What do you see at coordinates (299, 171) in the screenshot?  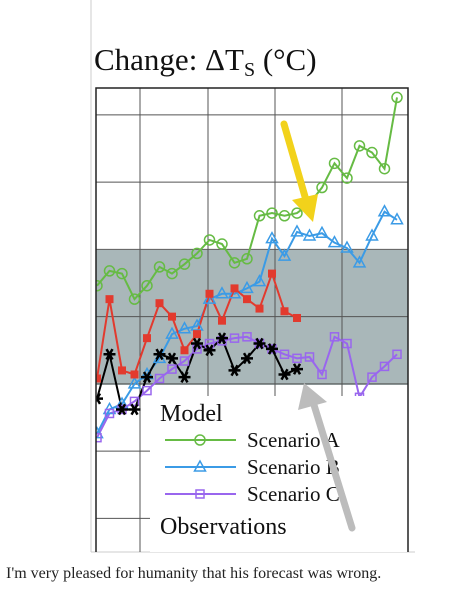 I see `yellow-arrow` at bounding box center [299, 171].